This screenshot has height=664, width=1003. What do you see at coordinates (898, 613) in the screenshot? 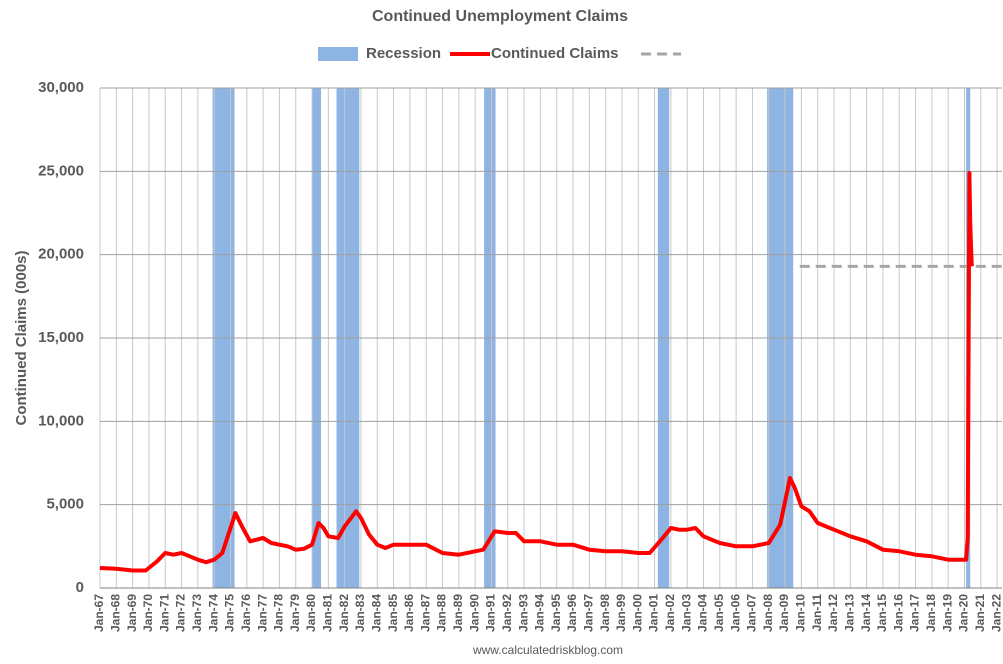
I see `x-tick-label: Jan-16` at bounding box center [898, 613].